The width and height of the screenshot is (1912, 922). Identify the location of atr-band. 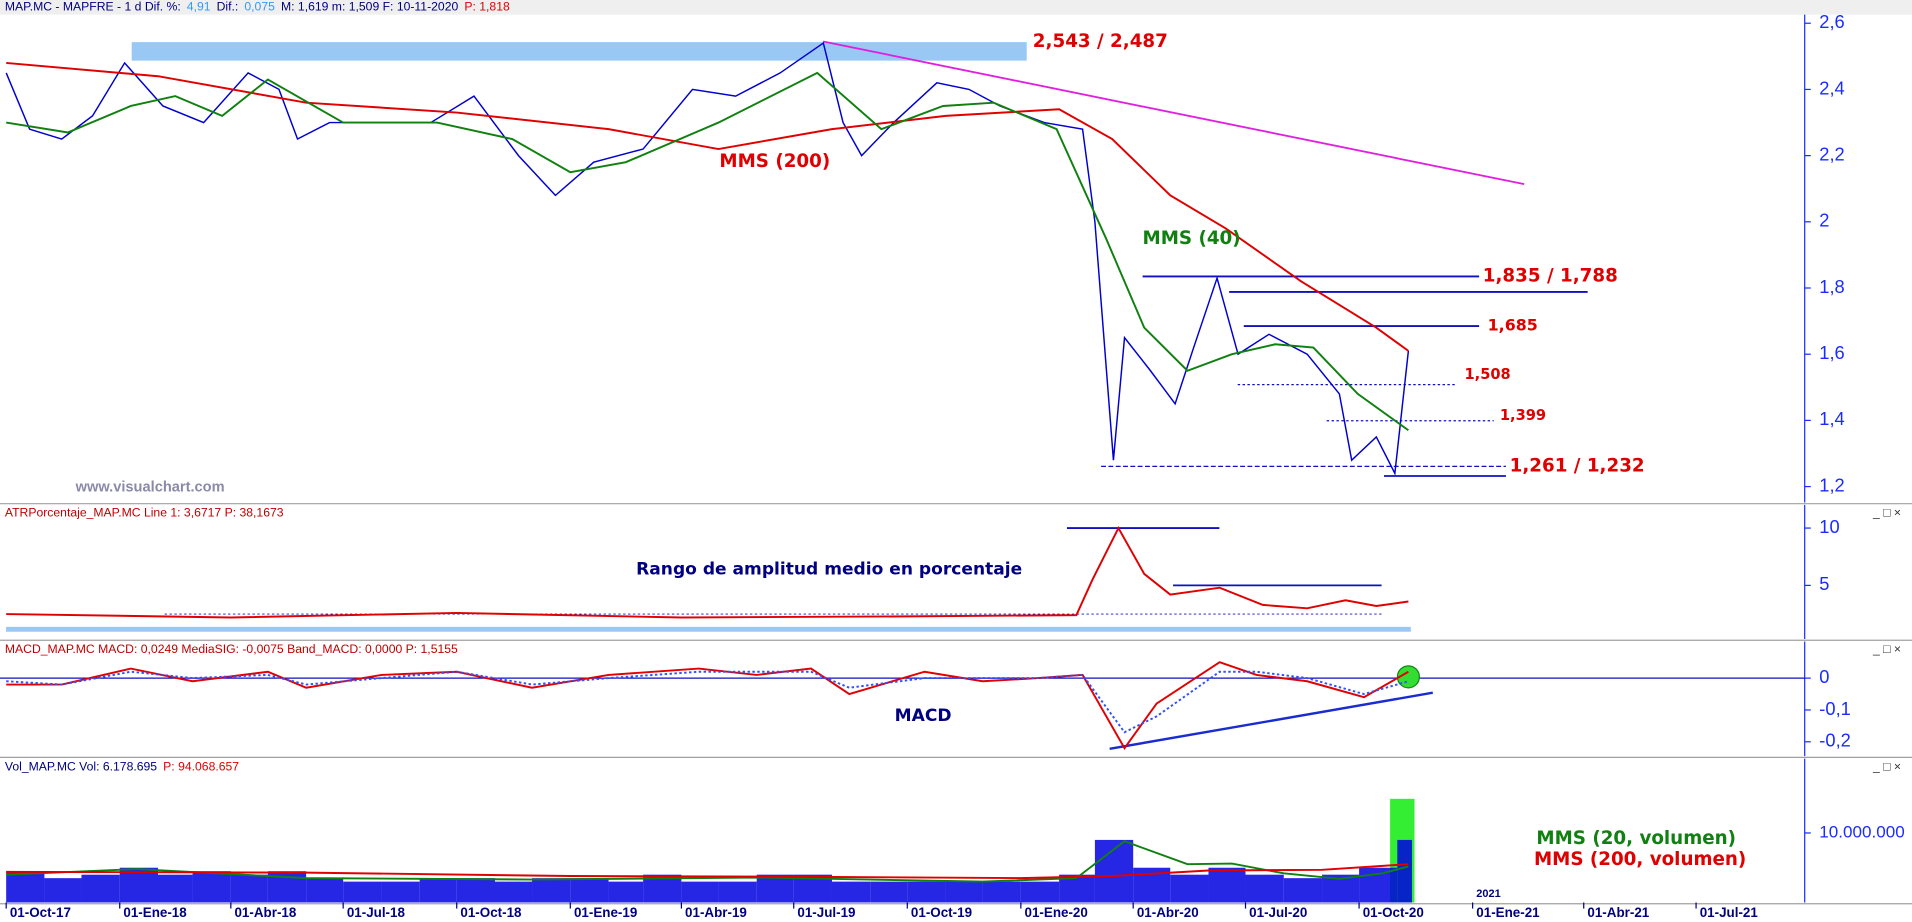
(708, 629).